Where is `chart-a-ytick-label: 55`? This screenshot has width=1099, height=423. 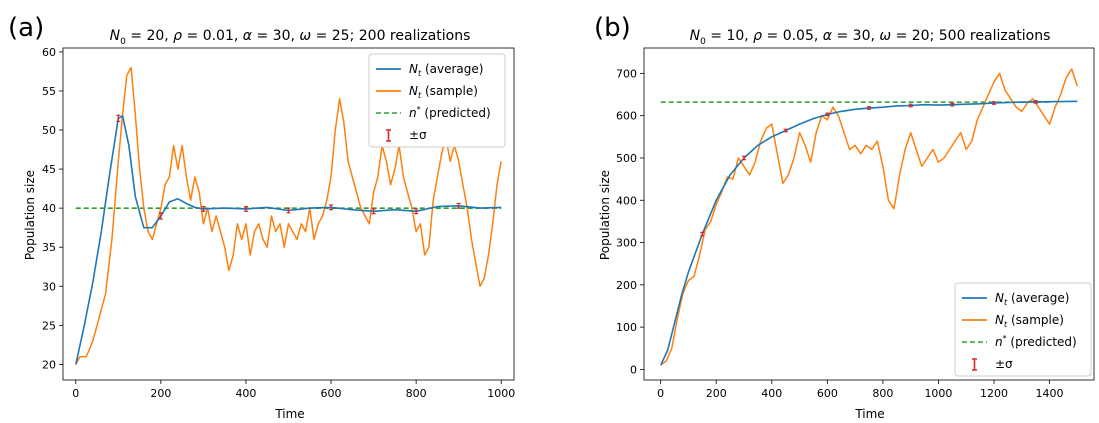
chart-a-ytick-label: 55 is located at coordinates (49, 91).